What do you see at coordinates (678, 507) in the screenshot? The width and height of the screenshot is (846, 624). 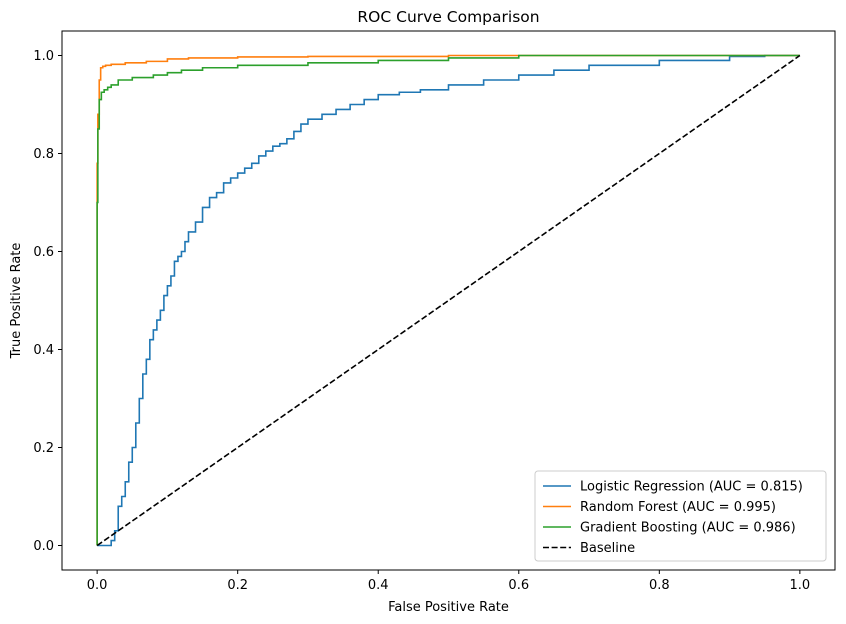 I see `legend-entry-label: Random Forest (AUC = 0.995)` at bounding box center [678, 507].